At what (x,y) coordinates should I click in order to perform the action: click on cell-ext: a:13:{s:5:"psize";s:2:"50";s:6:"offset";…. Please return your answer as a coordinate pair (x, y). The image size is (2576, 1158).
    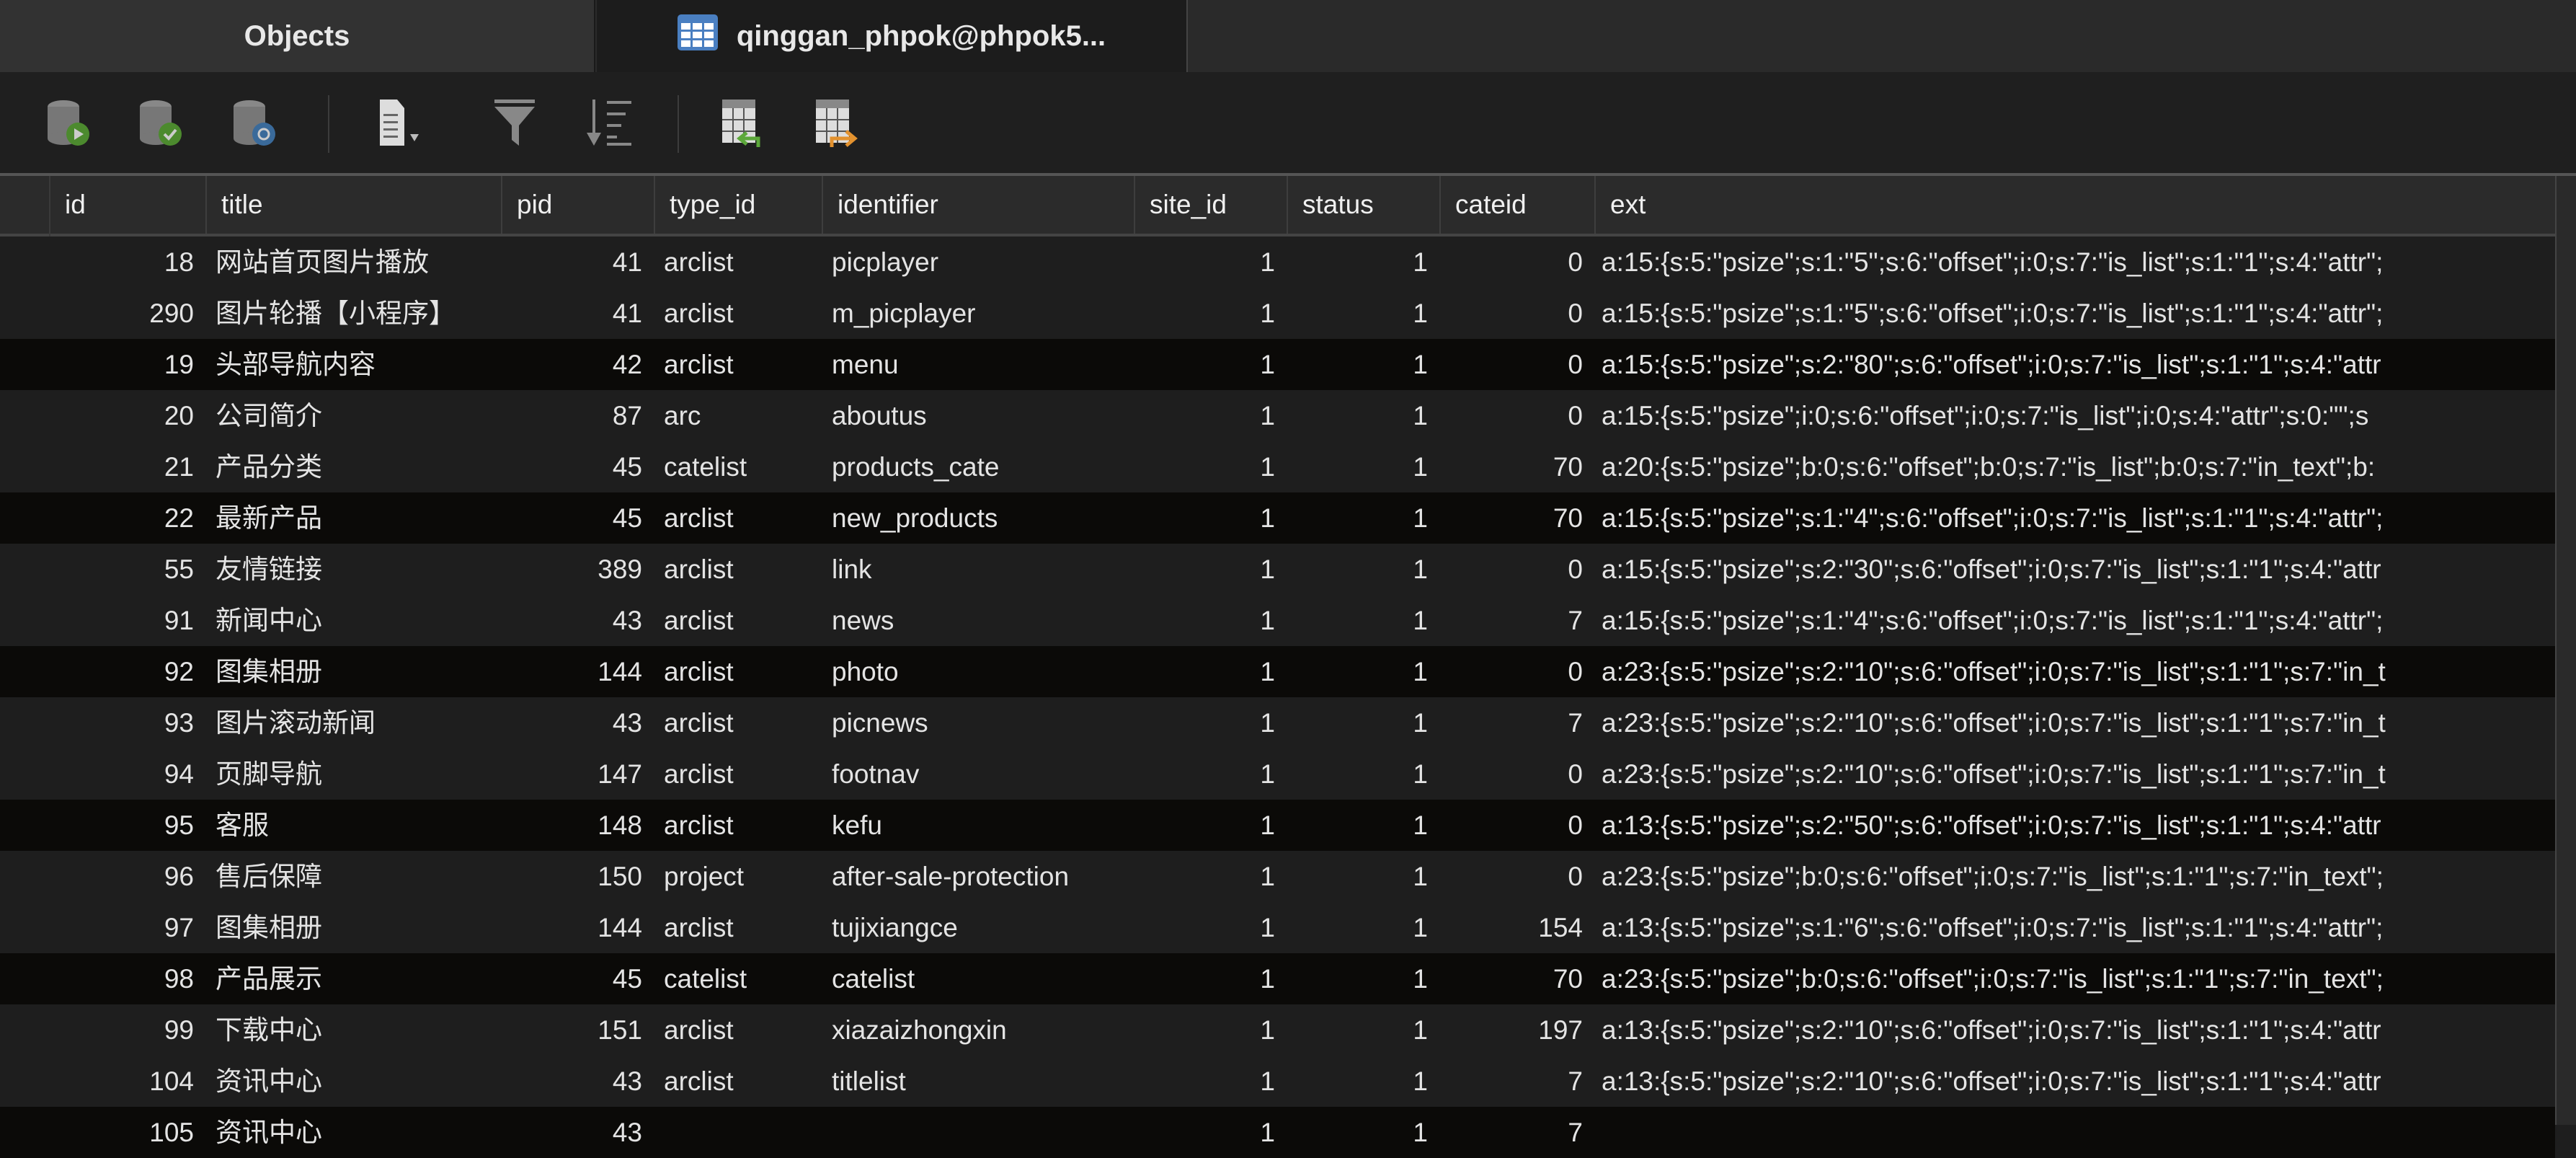
    Looking at the image, I should click on (1991, 825).